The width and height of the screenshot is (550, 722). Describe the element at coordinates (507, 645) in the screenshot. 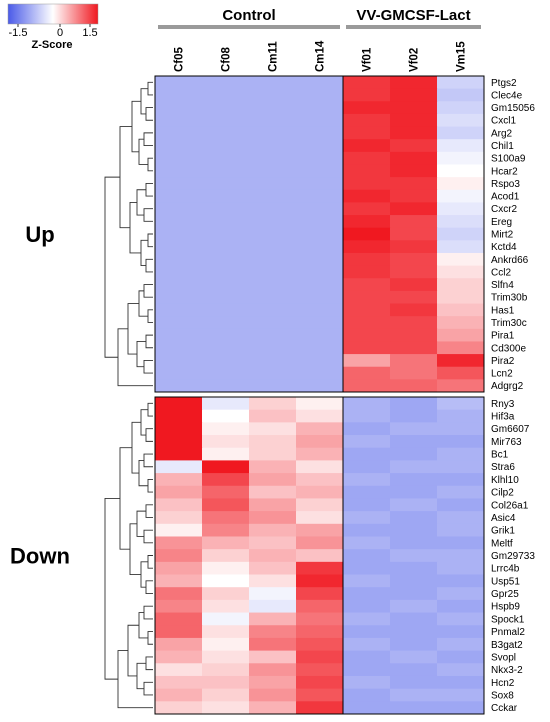

I see `row-label: B3gat2` at that location.